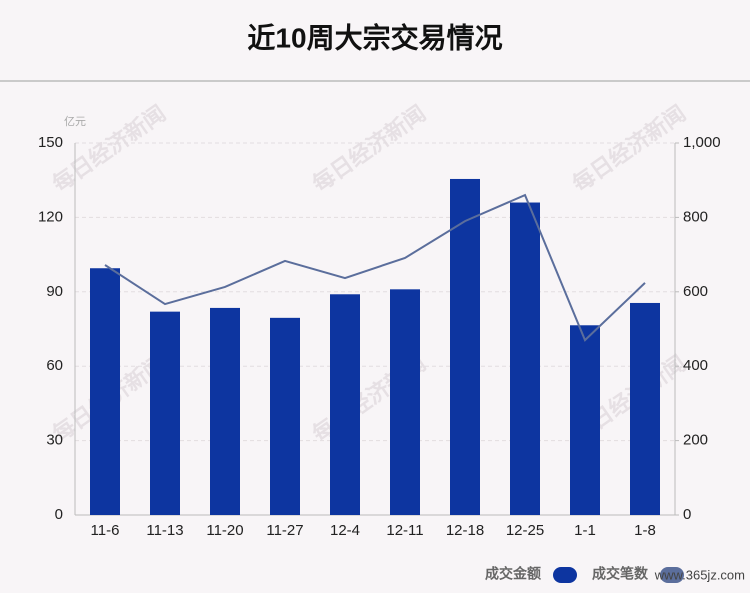 The width and height of the screenshot is (750, 593). Describe the element at coordinates (75, 121) in the screenshot. I see `y-unit: 亿元` at that location.